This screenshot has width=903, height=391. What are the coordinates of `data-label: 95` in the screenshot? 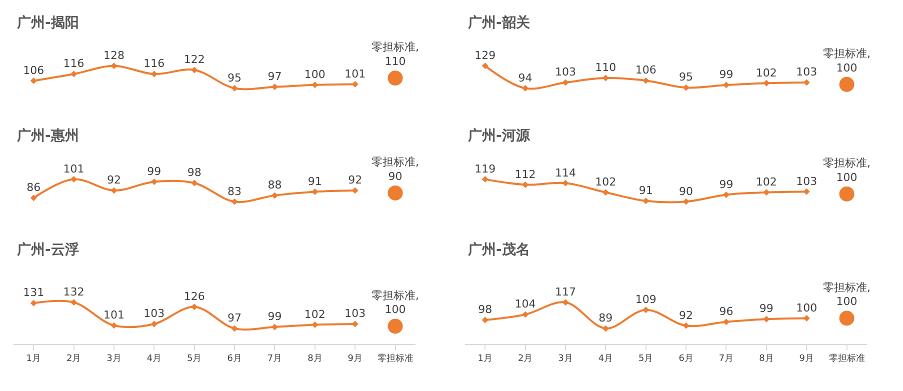 It's located at (686, 77).